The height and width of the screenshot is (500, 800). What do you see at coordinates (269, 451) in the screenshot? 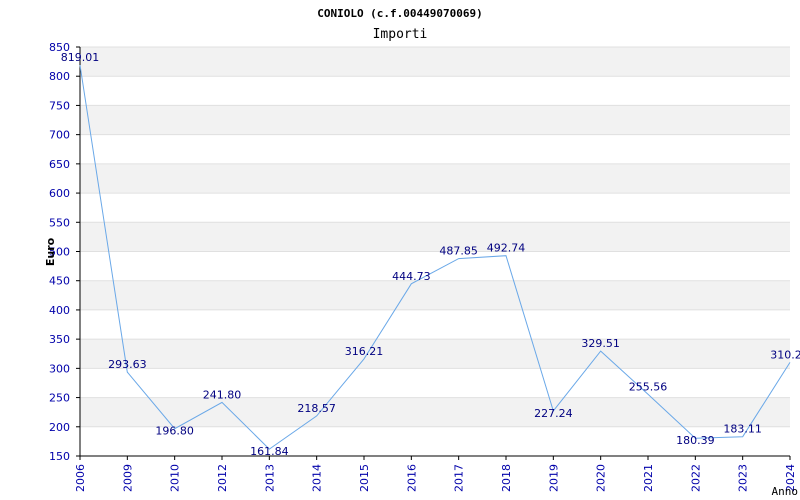
I see `data-label: 161.84` at bounding box center [269, 451].